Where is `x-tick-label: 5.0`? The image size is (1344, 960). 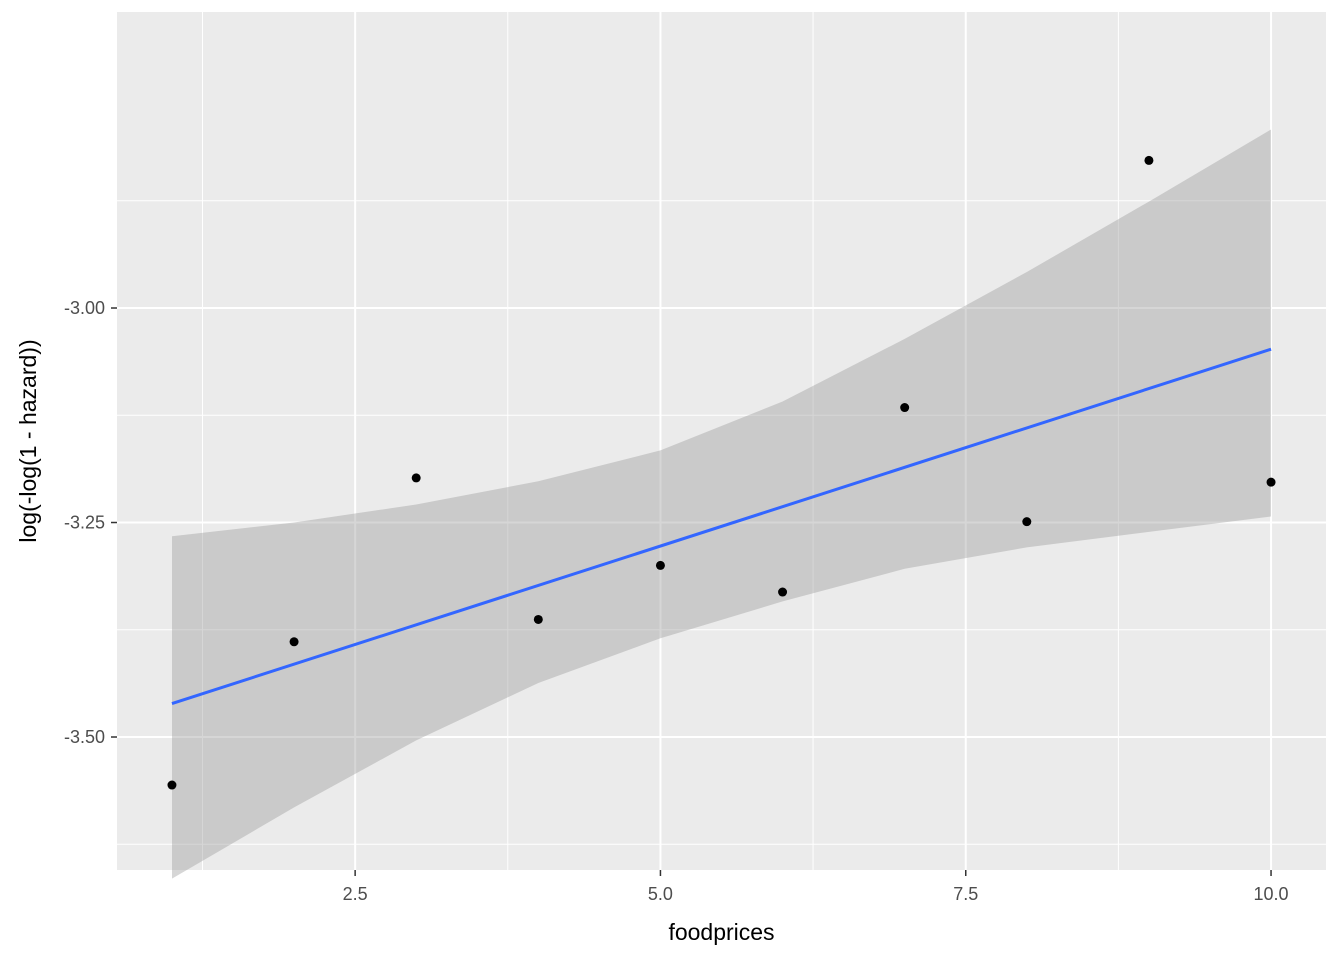 x-tick-label: 5.0 is located at coordinates (660, 894).